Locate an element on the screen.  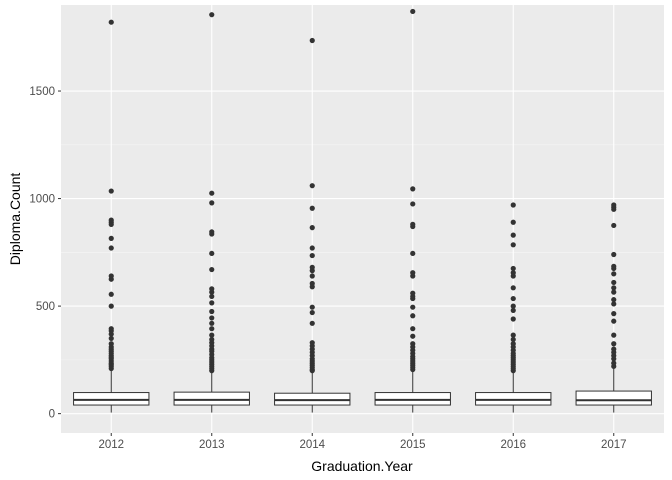
y-tick-label: 1500 is located at coordinates (42, 92).